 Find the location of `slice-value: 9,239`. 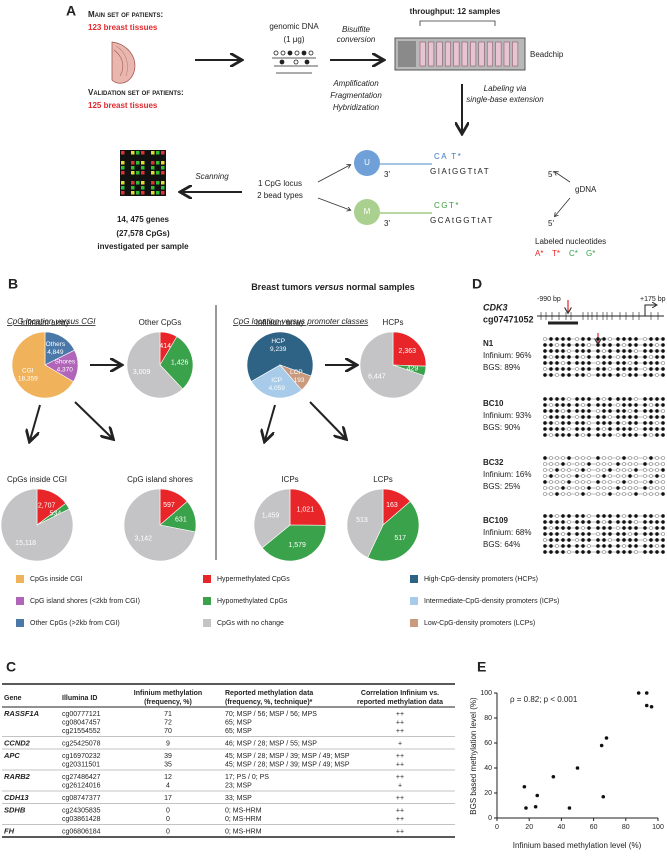

slice-value: 9,239 is located at coordinates (278, 349).